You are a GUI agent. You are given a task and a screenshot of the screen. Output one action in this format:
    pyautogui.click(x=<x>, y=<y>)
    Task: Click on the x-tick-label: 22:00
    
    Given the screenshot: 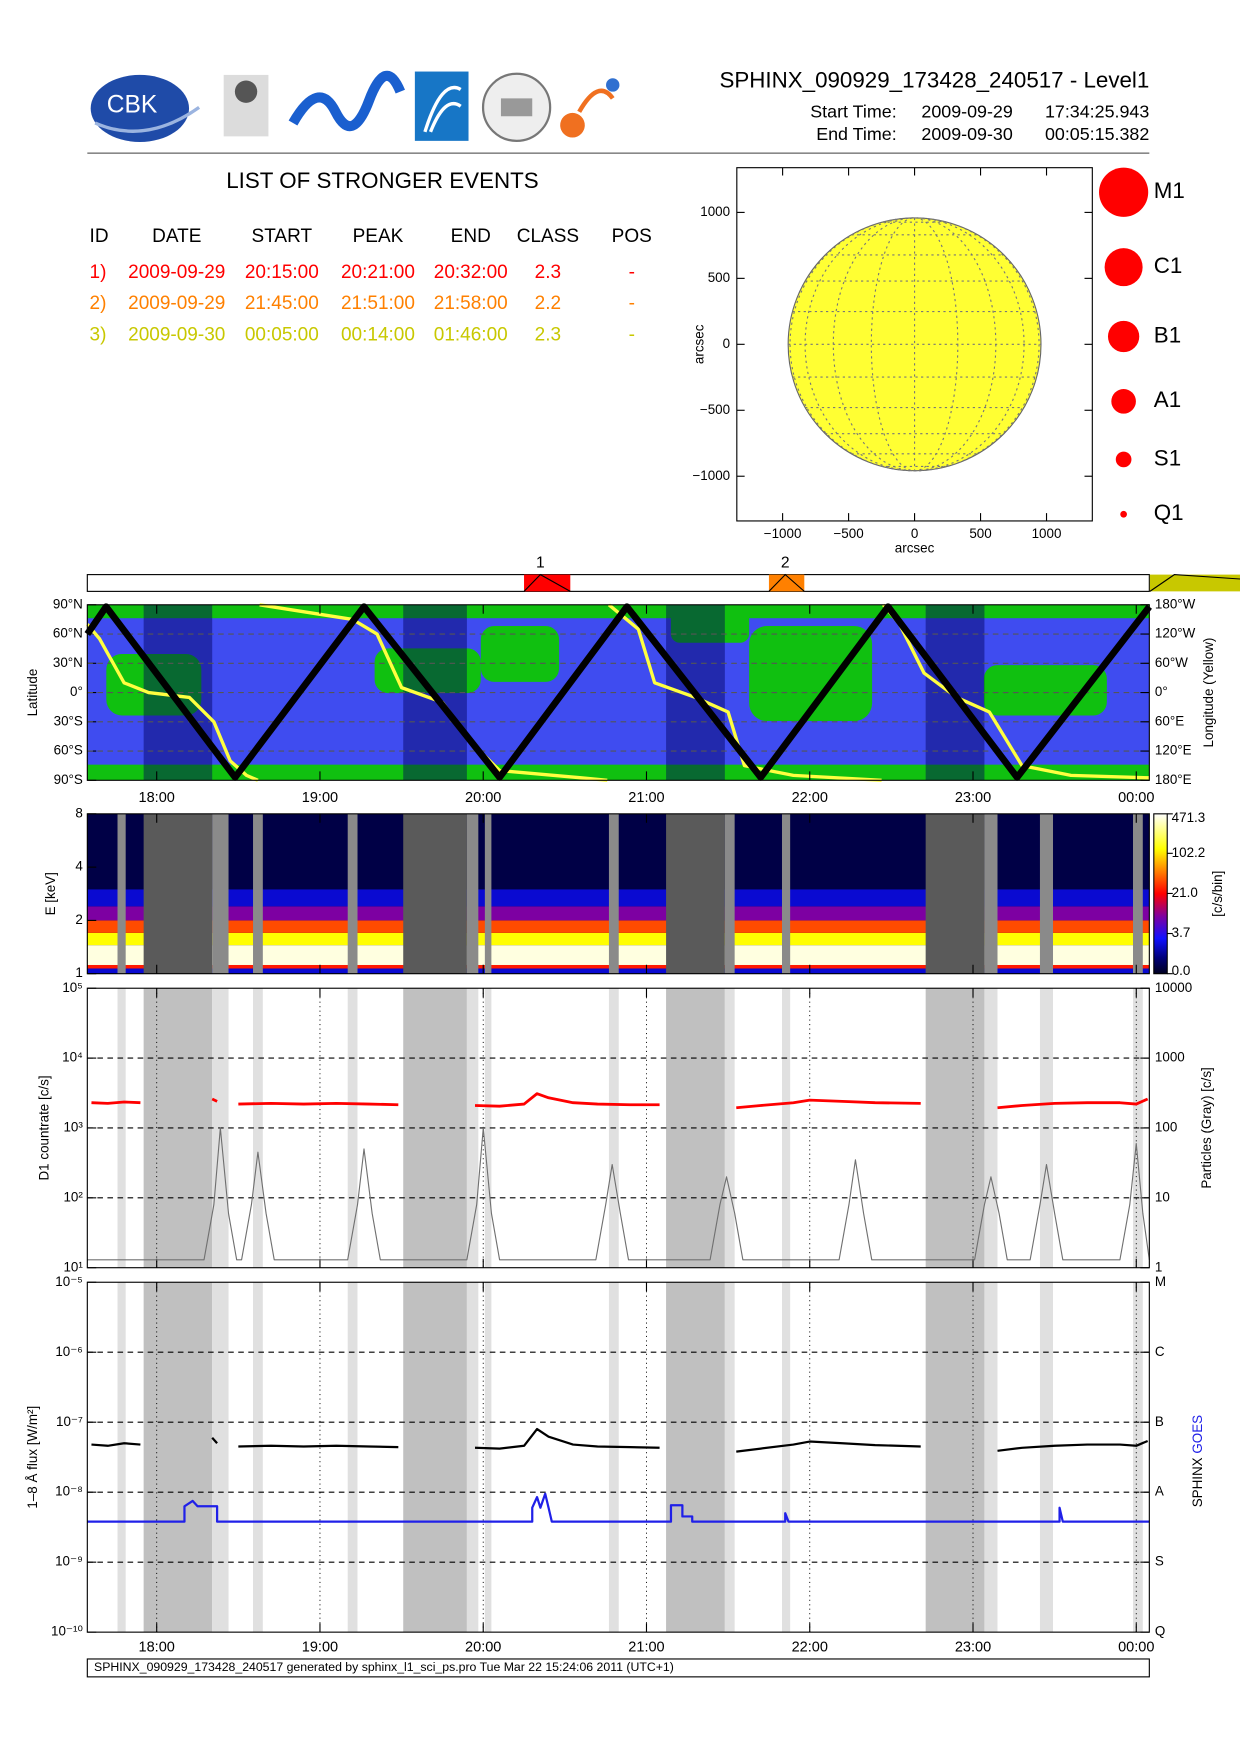 What is the action you would take?
    pyautogui.click(x=810, y=1648)
    